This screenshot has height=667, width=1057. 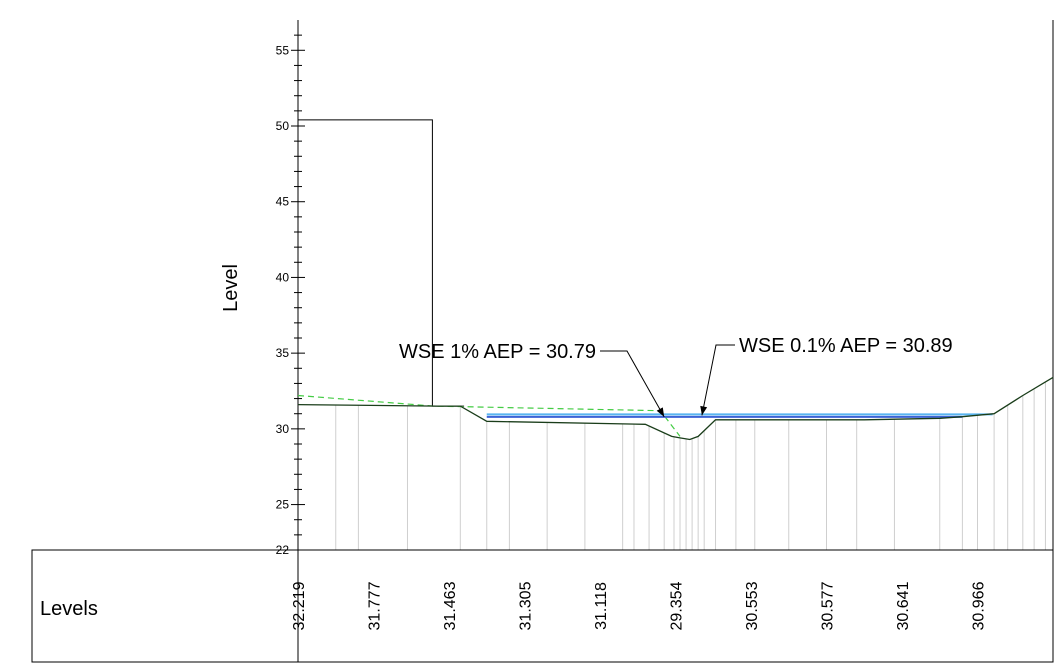 What do you see at coordinates (846, 346) in the screenshot?
I see `annotation-label: WSE 0.1% AEP = 30.89` at bounding box center [846, 346].